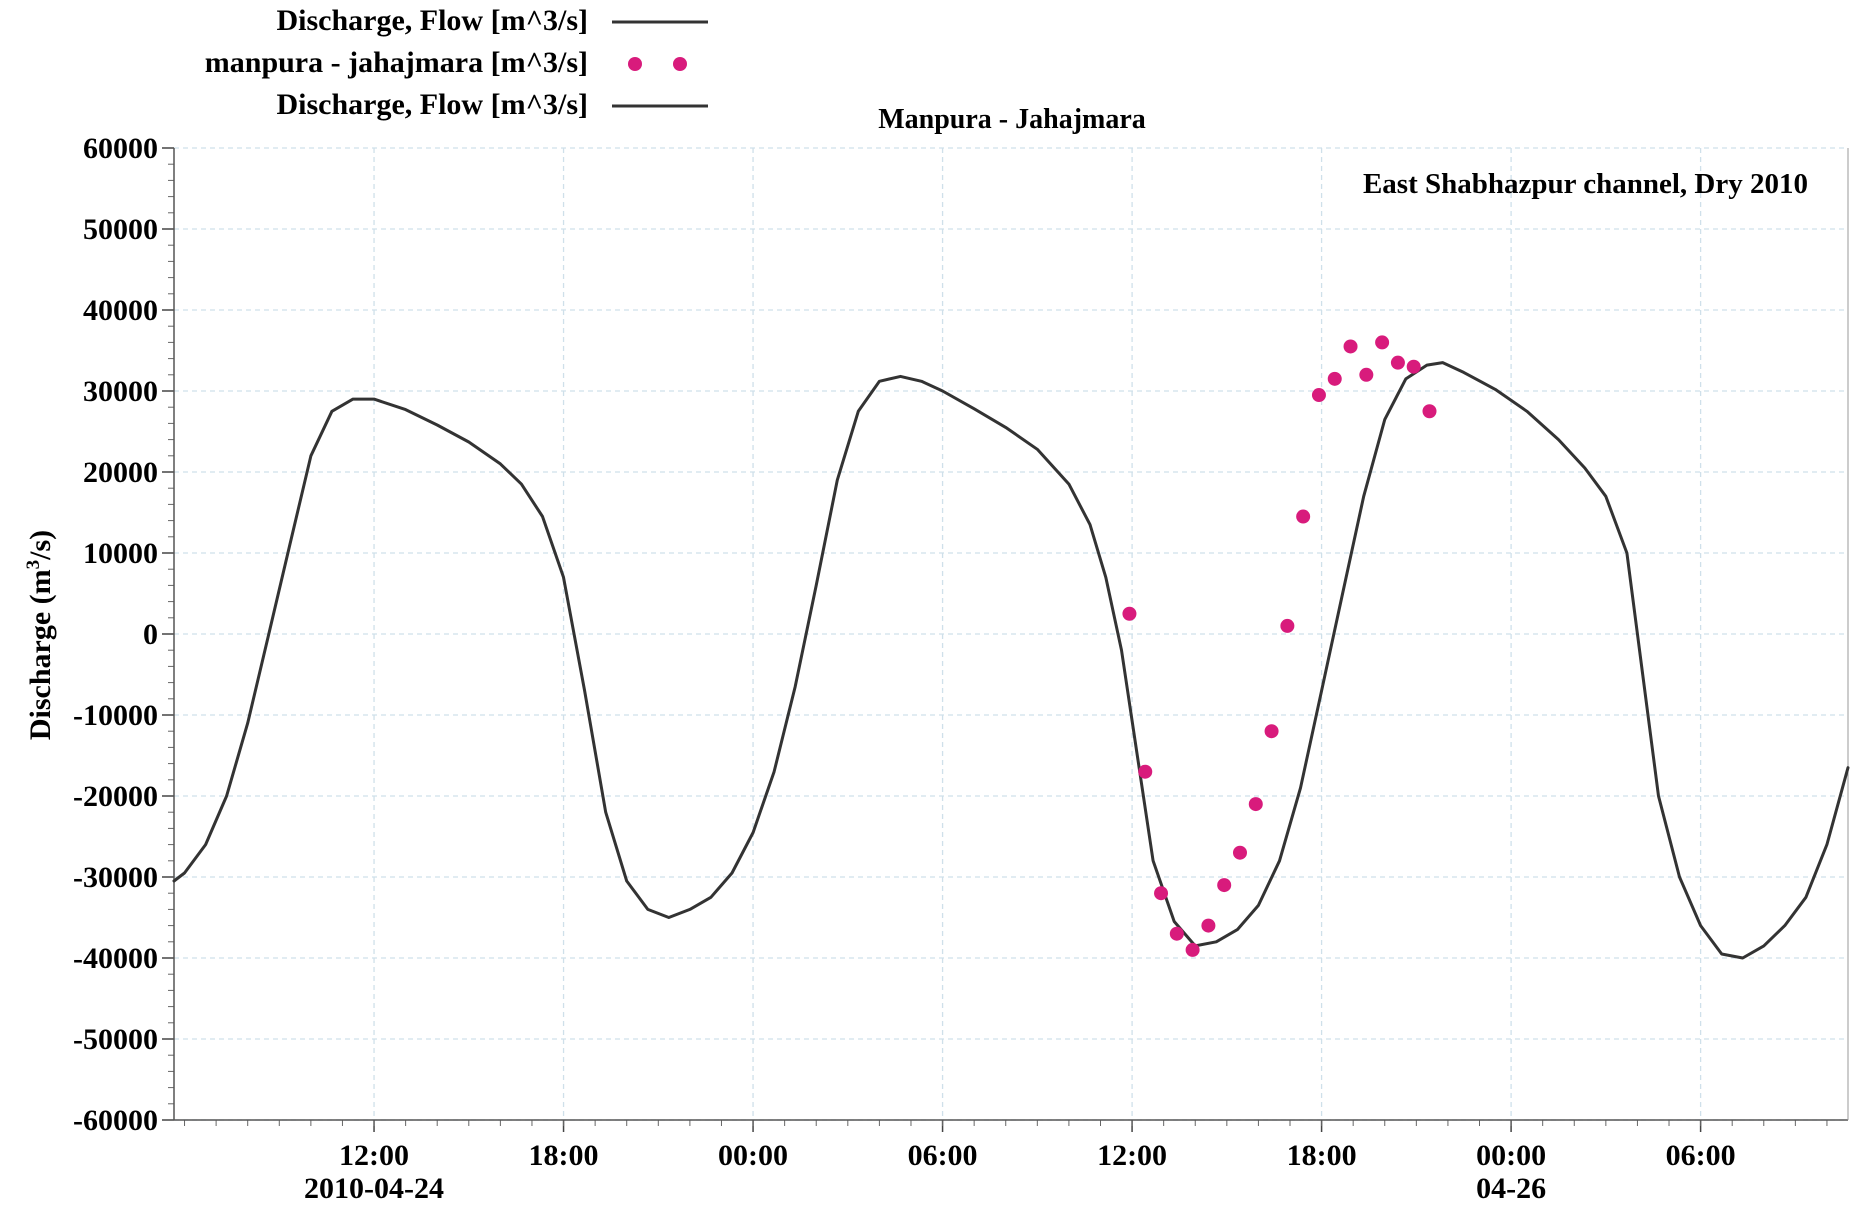  I want to click on y-tick-label: -40000, so click(115, 958).